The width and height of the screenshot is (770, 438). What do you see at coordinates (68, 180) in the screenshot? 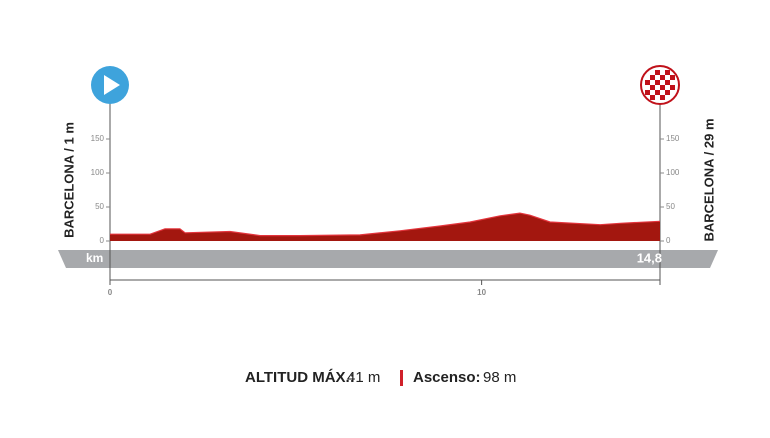
I see `start-label: BARCELONA / 1 m` at bounding box center [68, 180].